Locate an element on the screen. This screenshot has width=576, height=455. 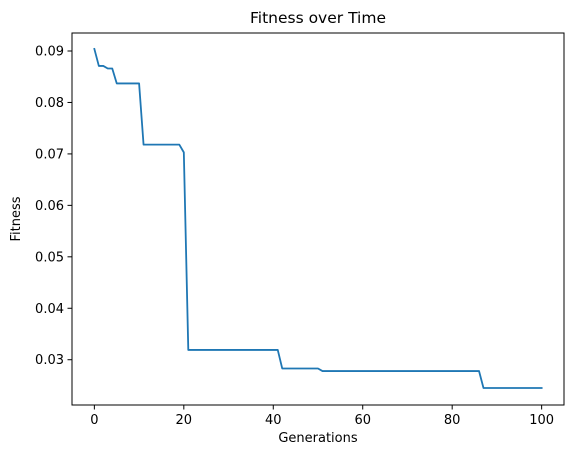
x-tick-label: 20 is located at coordinates (184, 420).